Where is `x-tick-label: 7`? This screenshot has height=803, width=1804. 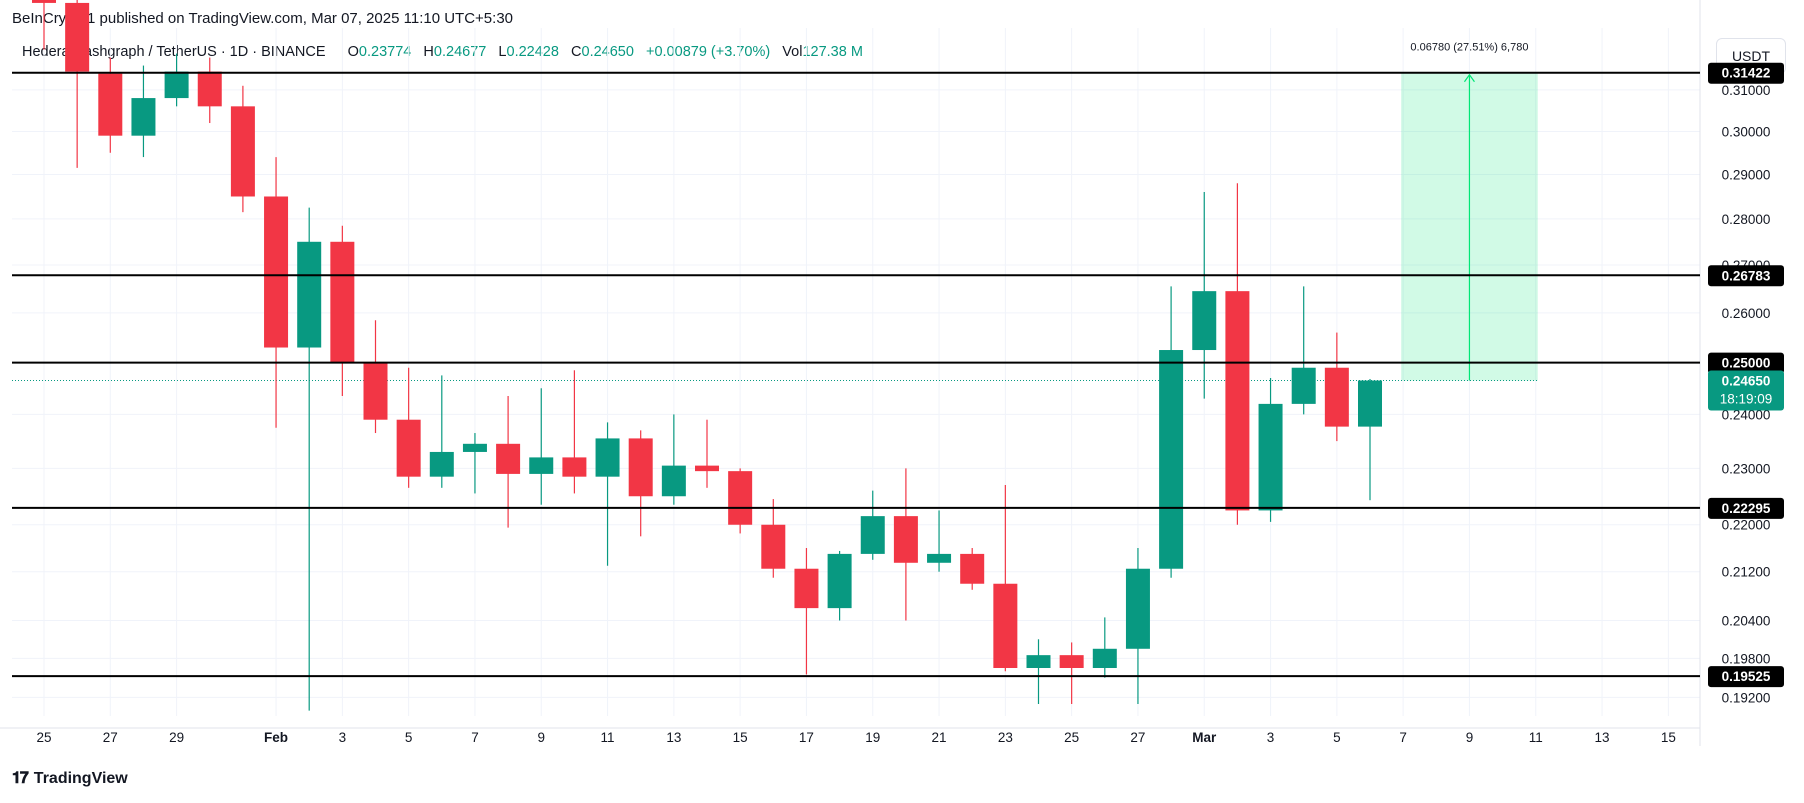 x-tick-label: 7 is located at coordinates (475, 737).